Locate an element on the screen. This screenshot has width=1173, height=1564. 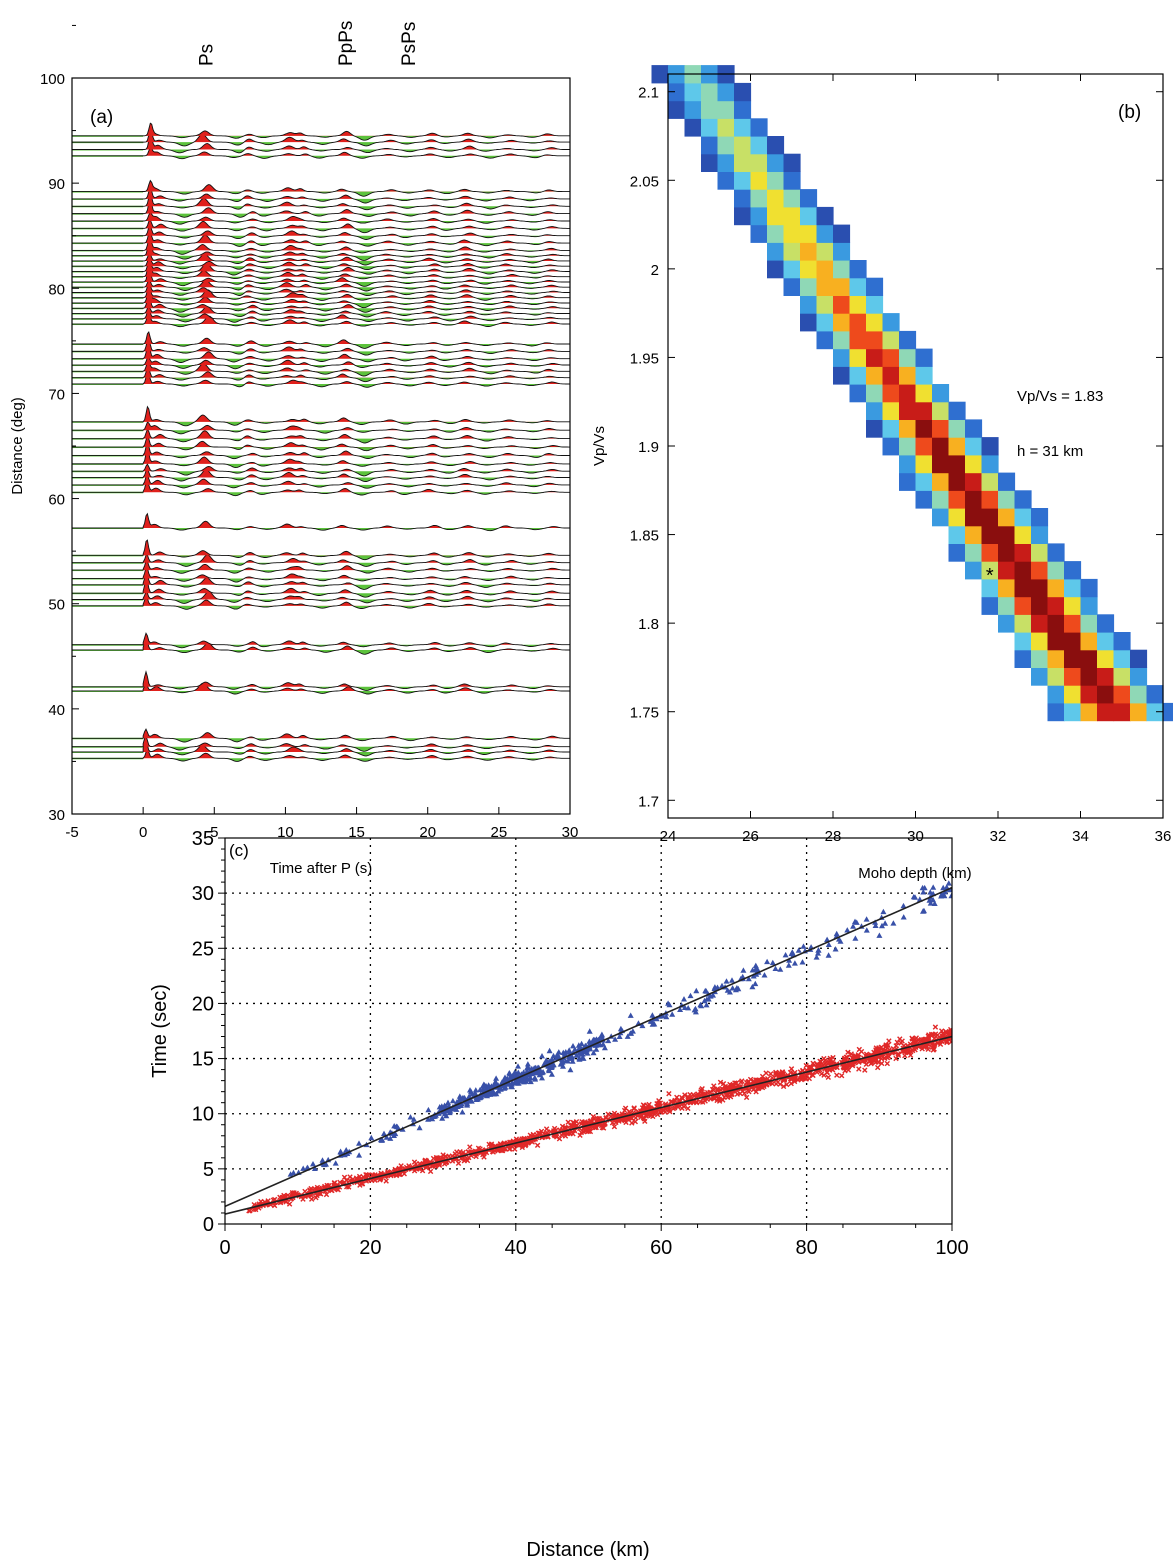
x-tick-label: 100 is located at coordinates (951, 1248).